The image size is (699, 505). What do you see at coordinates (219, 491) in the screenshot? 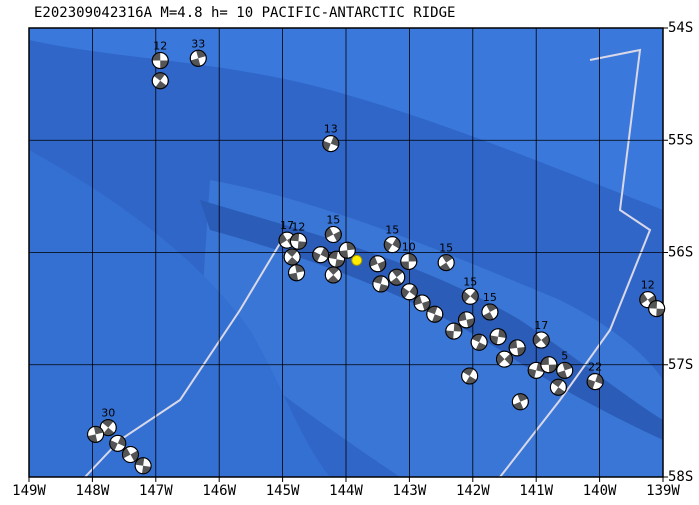
I see `x-tick-label: 146W` at bounding box center [219, 491].